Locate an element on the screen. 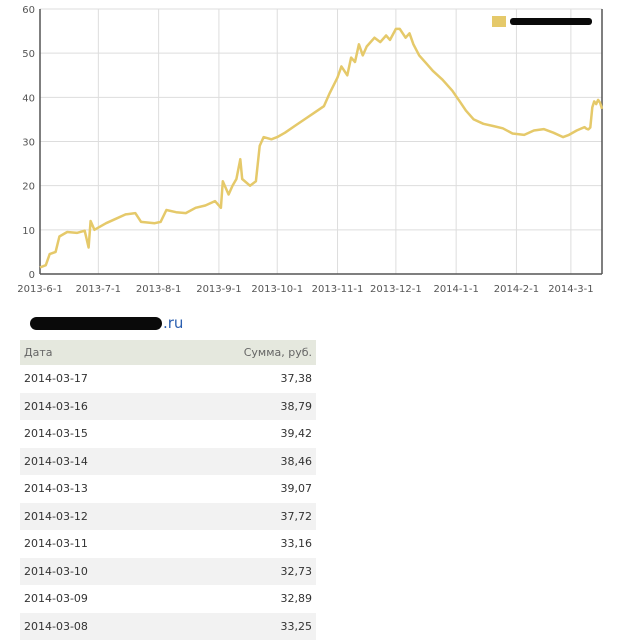 Image resolution: width=623 pixels, height=640 pixels. redacted-site-name is located at coordinates (96, 323).